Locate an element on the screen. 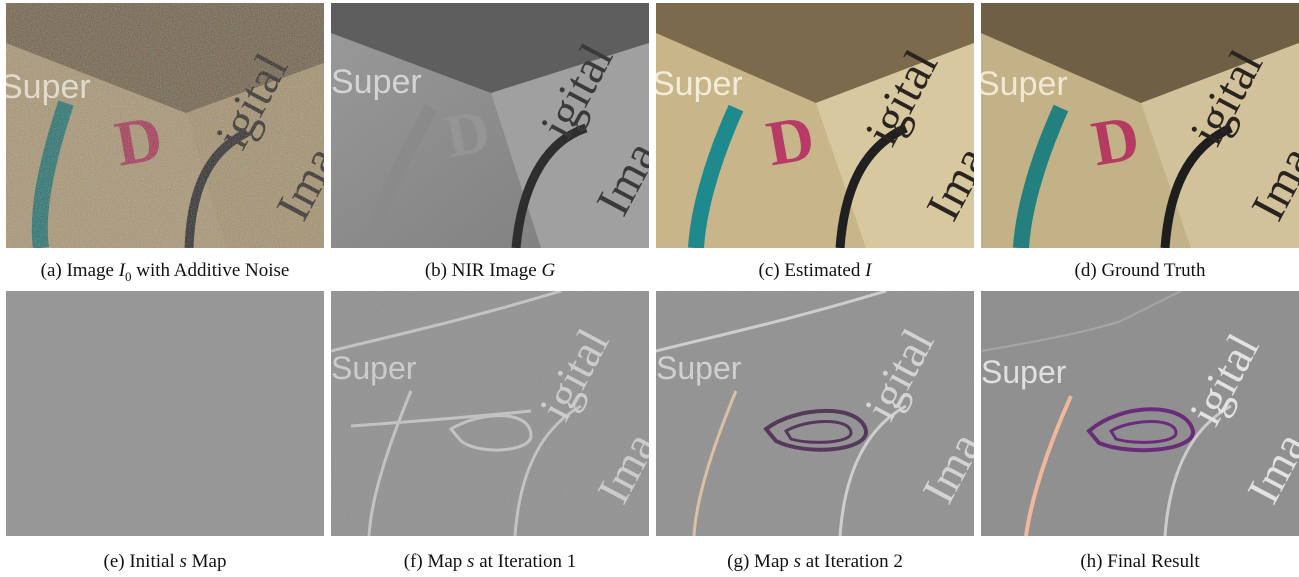  caption-a: (a) Image I0 with Additive Noise is located at coordinates (165, 272).